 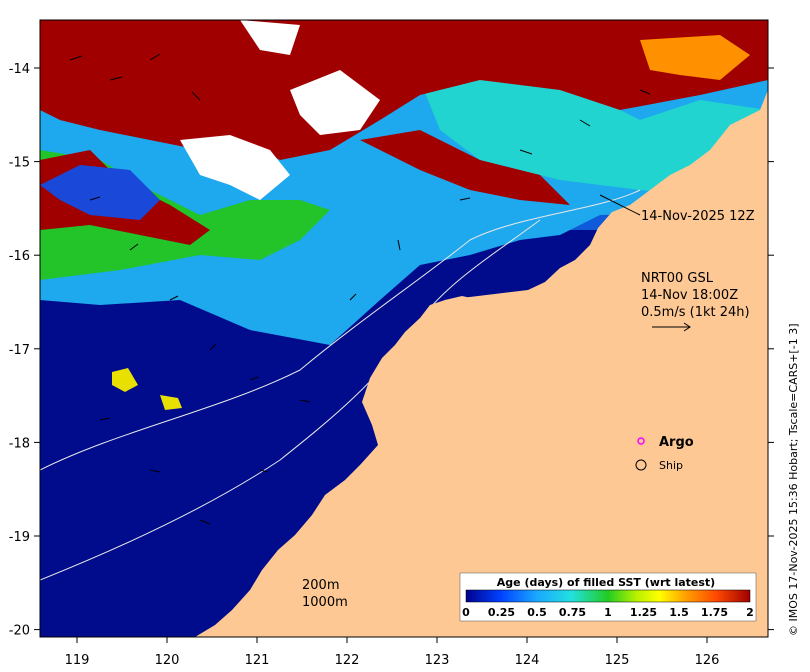 I want to click on longitude-axis: 119 120 121 122 123 124 125 126, so click(x=392, y=652).